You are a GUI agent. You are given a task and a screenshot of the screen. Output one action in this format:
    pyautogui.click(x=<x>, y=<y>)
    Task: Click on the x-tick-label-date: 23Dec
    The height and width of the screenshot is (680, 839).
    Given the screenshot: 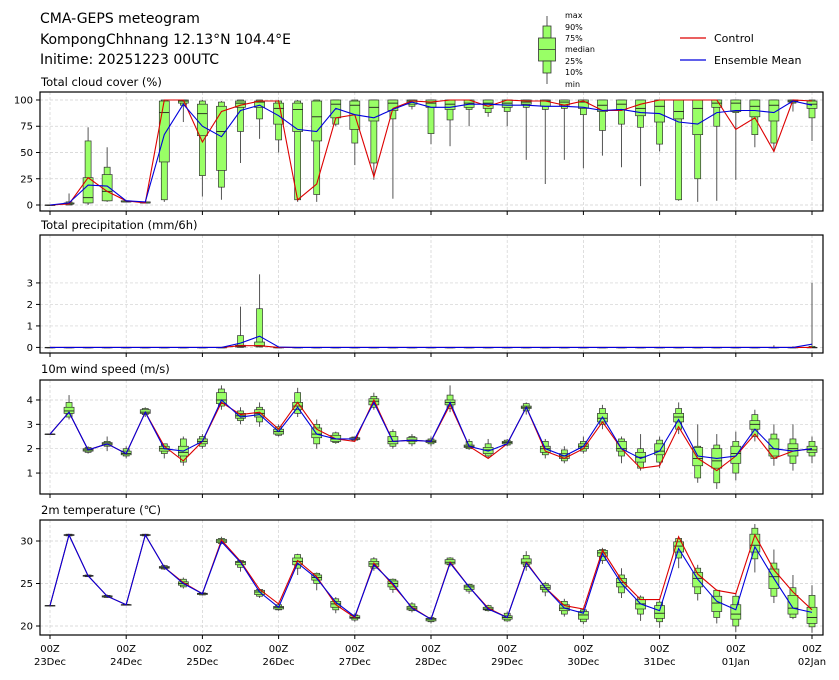 What is the action you would take?
    pyautogui.click(x=50, y=662)
    